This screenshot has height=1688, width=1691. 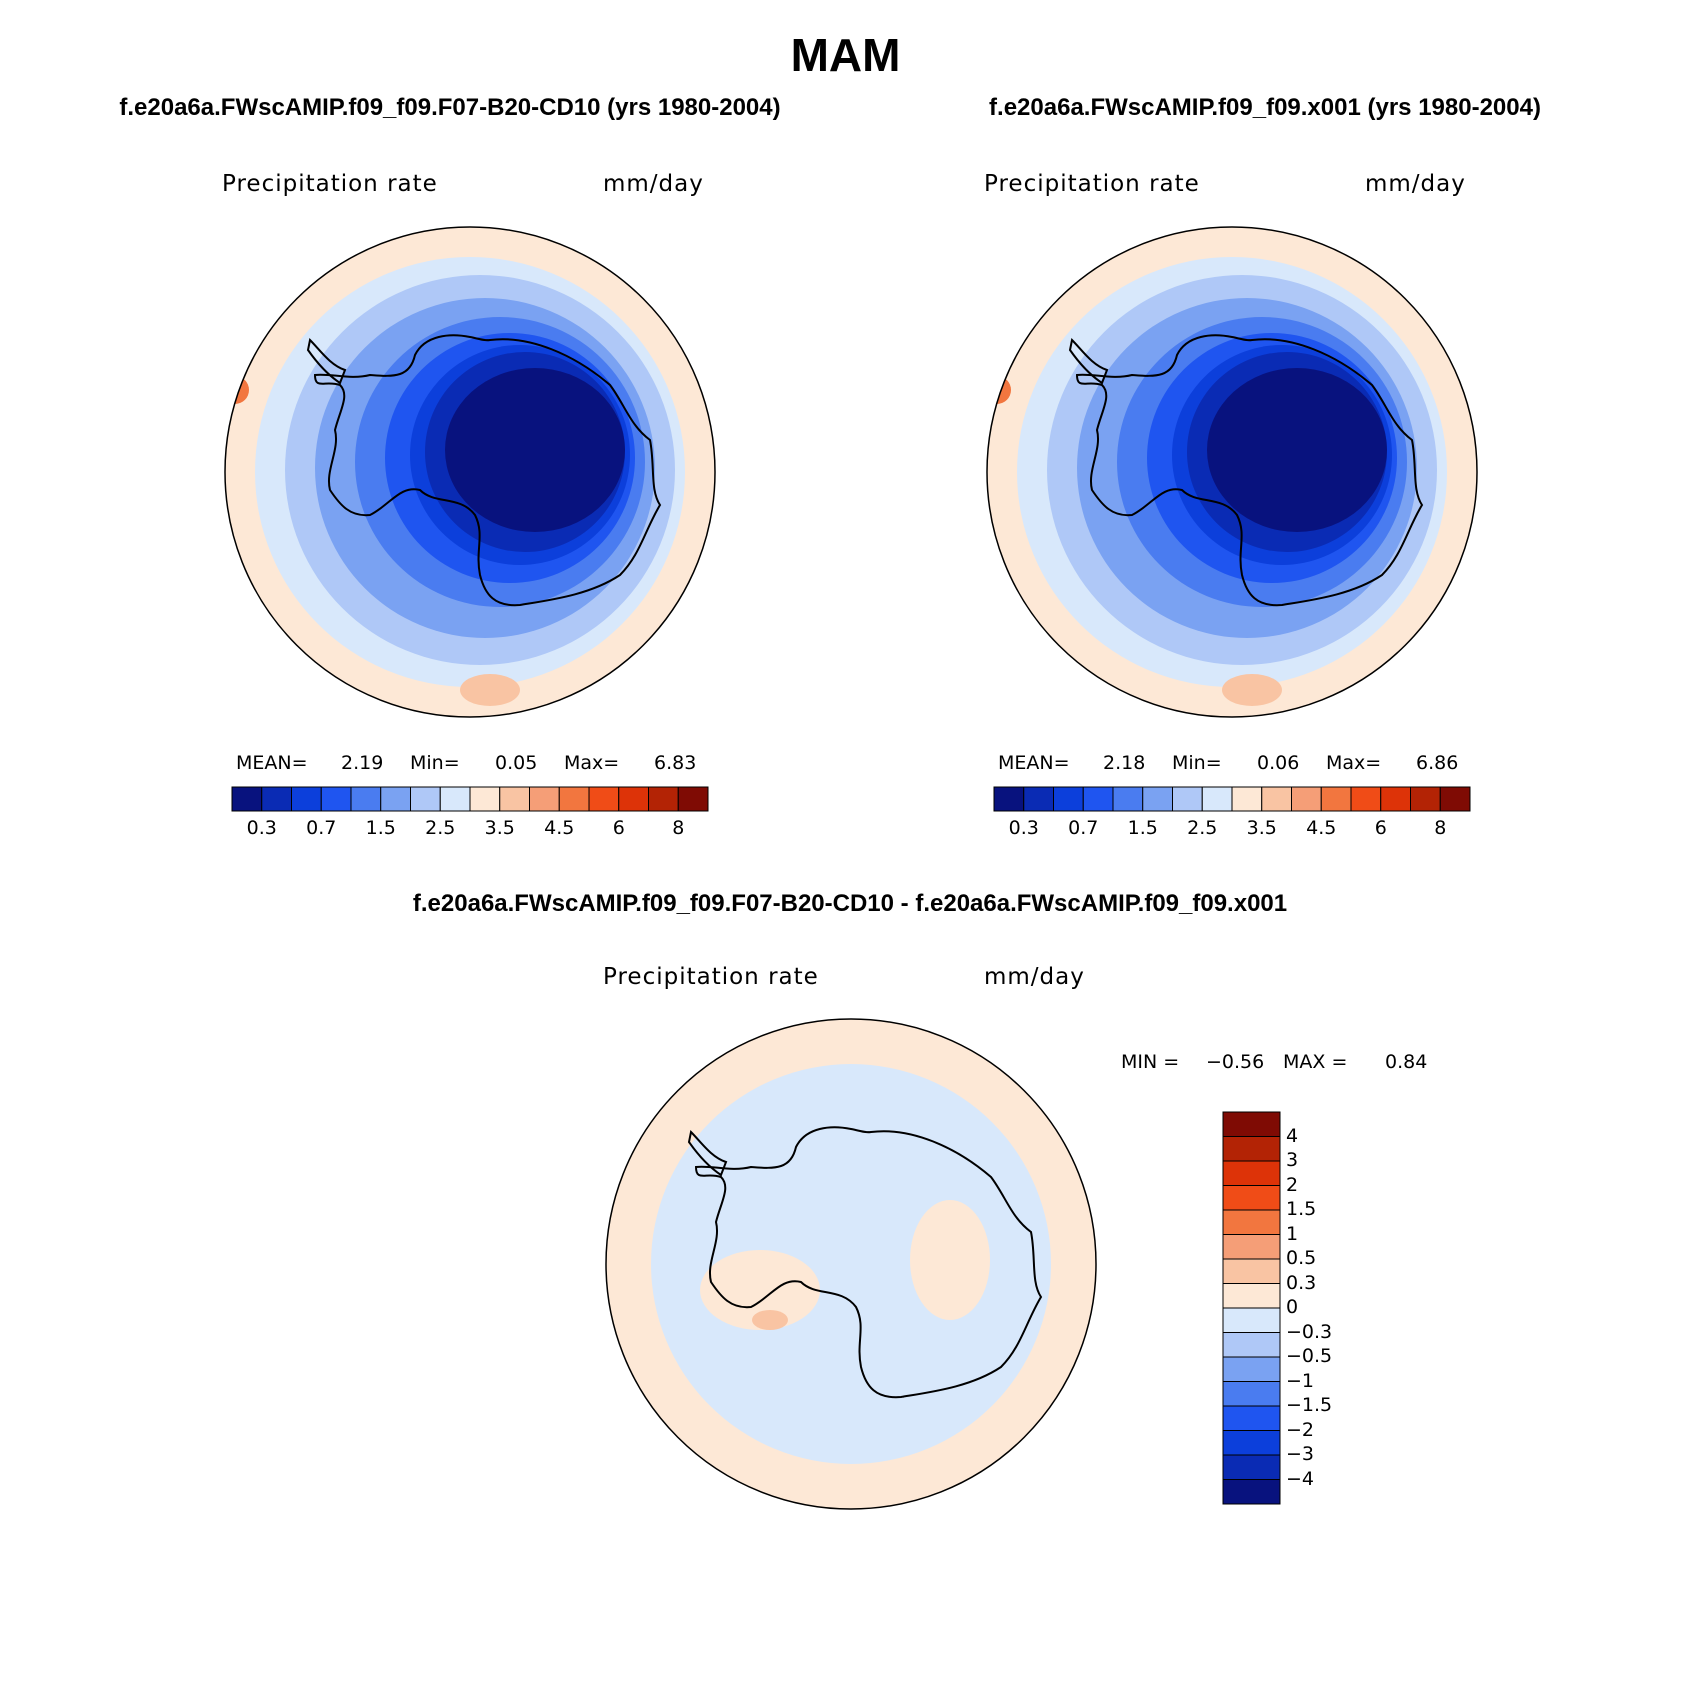 What do you see at coordinates (653, 184) in the screenshot?
I see `panel-1-units-label: mm/day` at bounding box center [653, 184].